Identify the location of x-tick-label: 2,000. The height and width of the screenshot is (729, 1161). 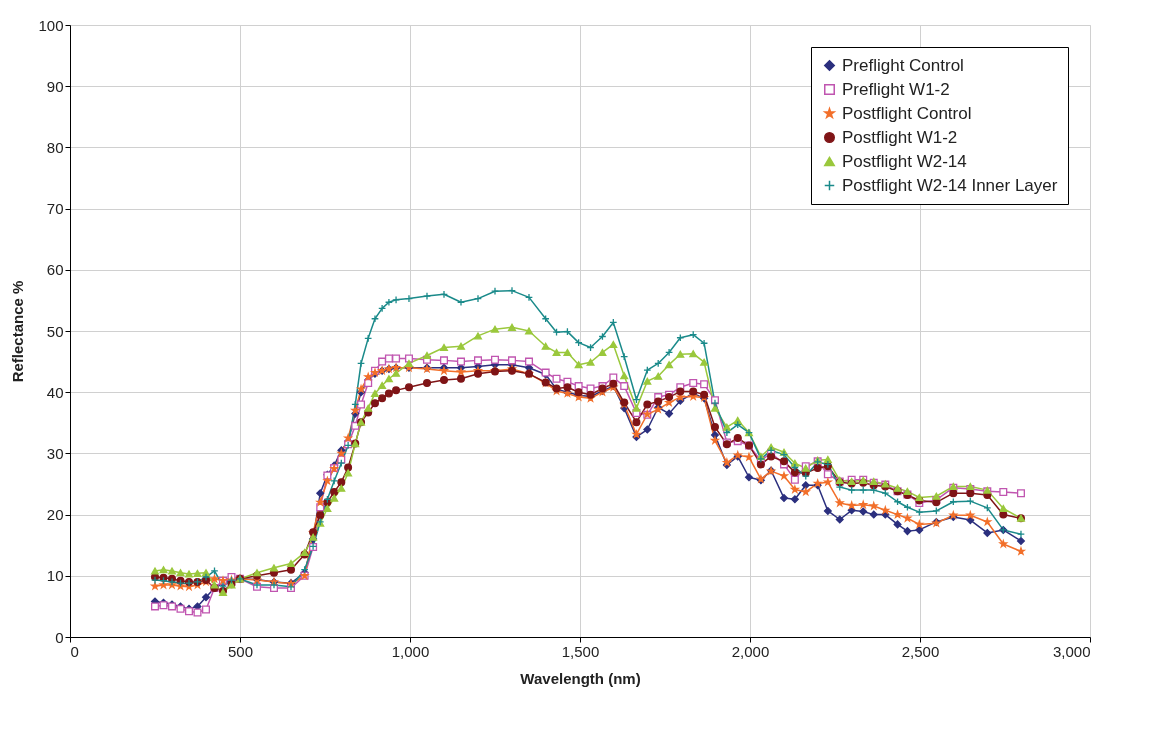
(750, 651).